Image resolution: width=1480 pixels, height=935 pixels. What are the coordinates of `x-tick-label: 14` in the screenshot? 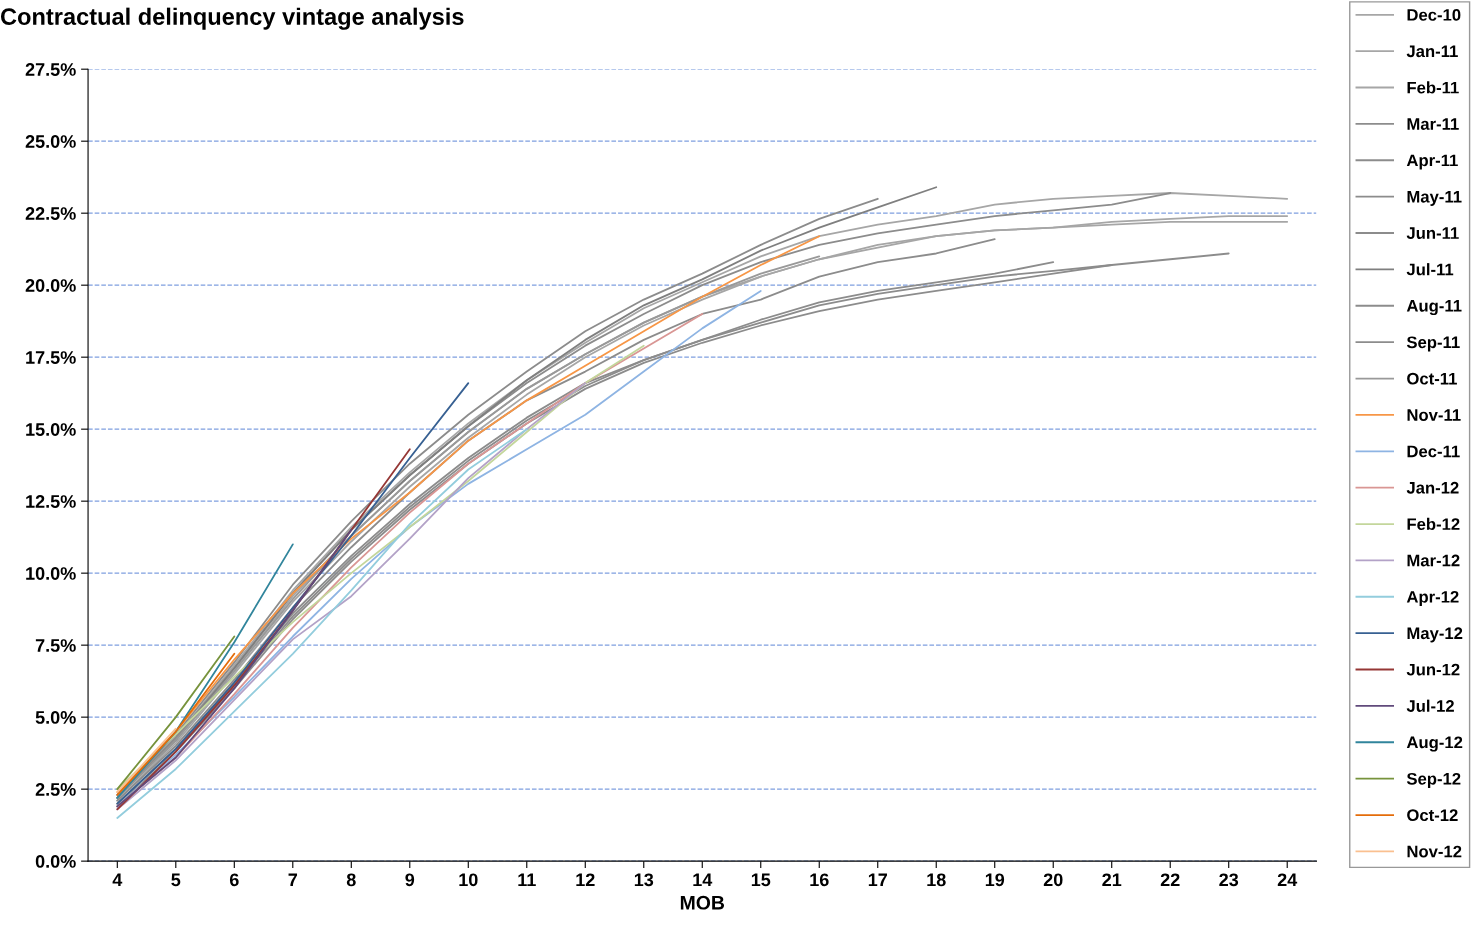 It's located at (703, 880).